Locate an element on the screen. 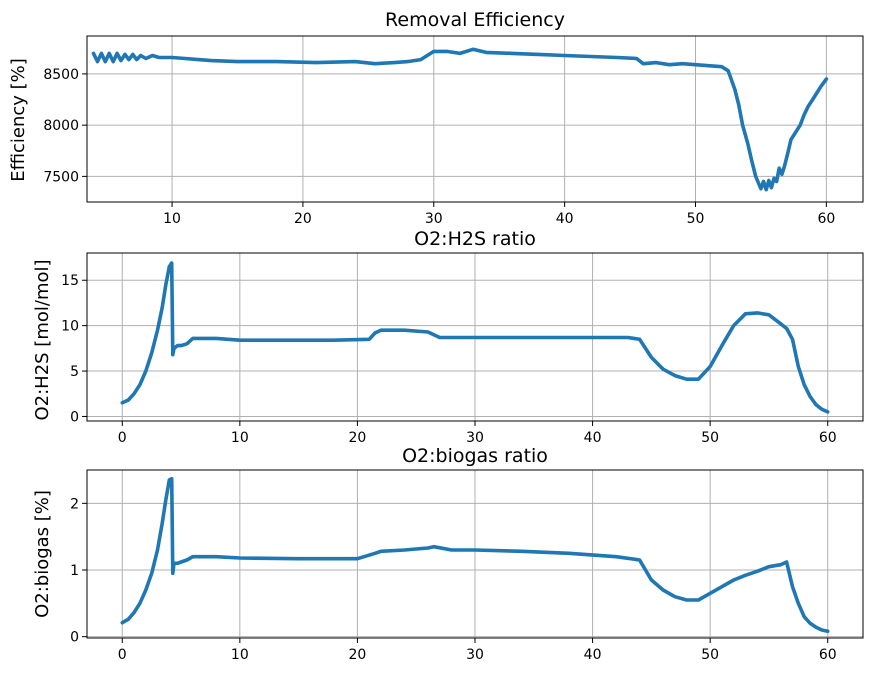  o2-biogas-x-tick-label: 40 is located at coordinates (593, 655).